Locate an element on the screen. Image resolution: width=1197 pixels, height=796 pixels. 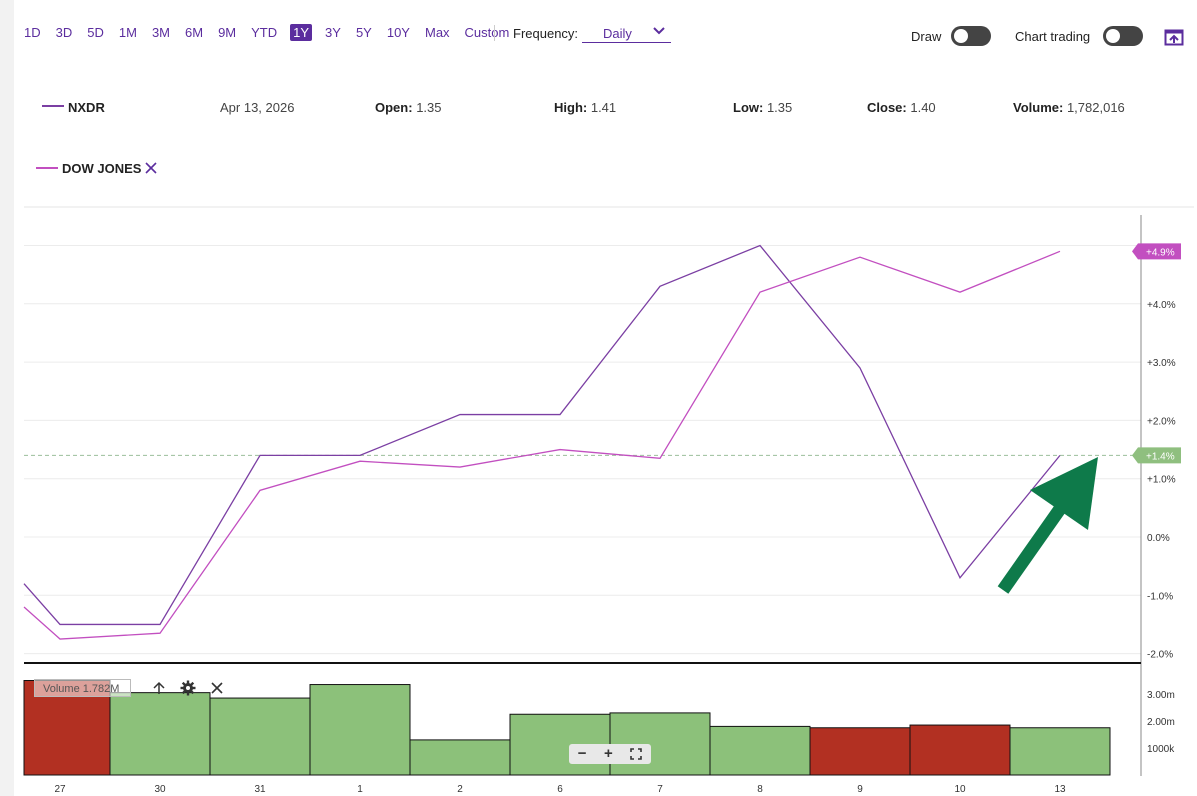
chart-trading-toggle is located at coordinates (1123, 36).